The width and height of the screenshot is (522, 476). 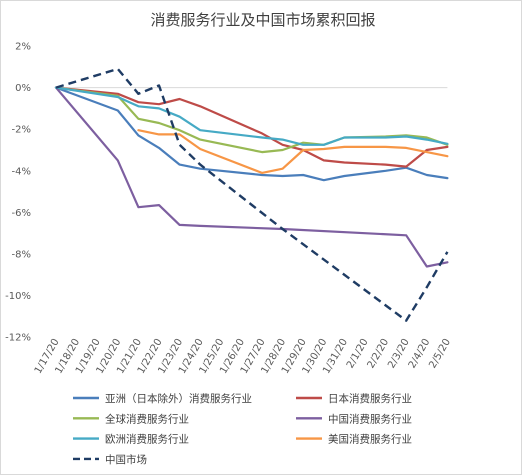 What do you see at coordinates (21, 213) in the screenshot?
I see `y-tick-label: -6%` at bounding box center [21, 213].